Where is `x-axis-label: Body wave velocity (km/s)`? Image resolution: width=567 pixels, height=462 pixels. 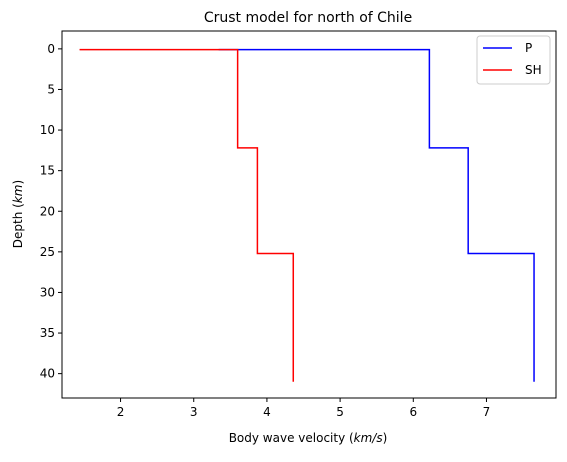
x-axis-label: Body wave velocity (km/s) is located at coordinates (308, 438).